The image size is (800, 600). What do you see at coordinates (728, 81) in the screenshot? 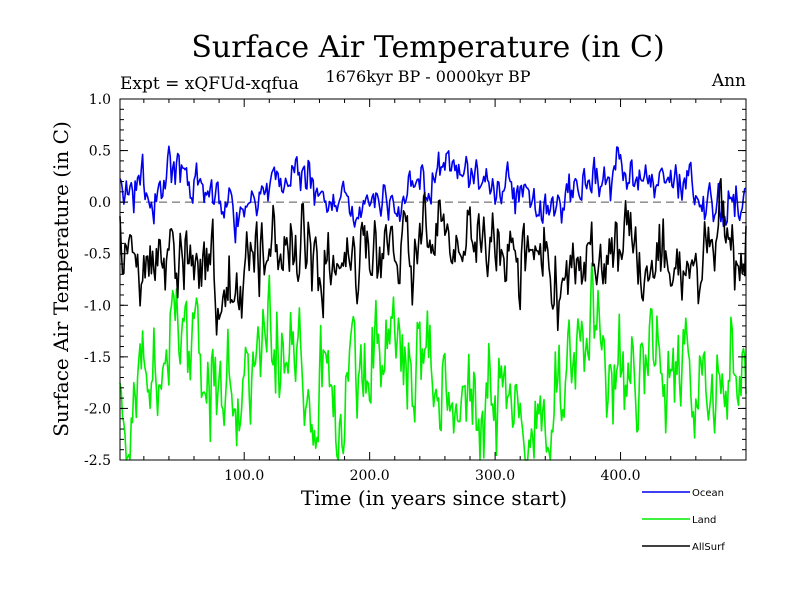
I see `season-label: Ann` at bounding box center [728, 81].